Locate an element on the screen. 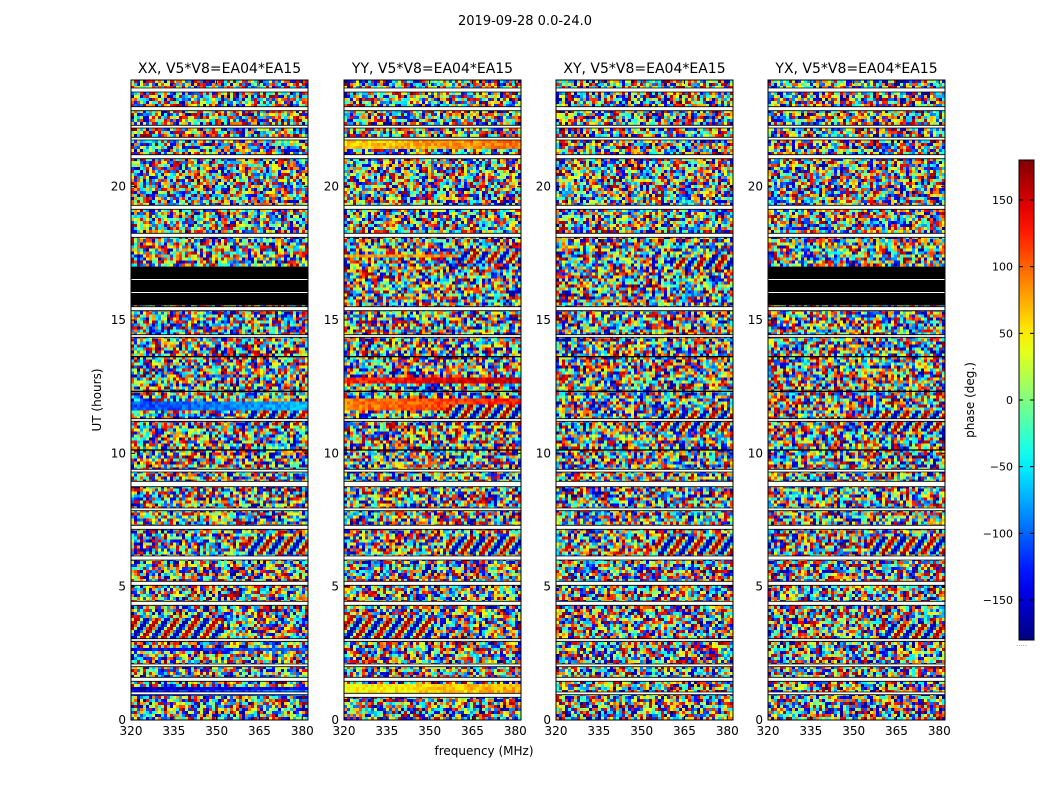 This screenshot has width=1050, height=800. colorbar-tick-label: 0 is located at coordinates (1009, 400).